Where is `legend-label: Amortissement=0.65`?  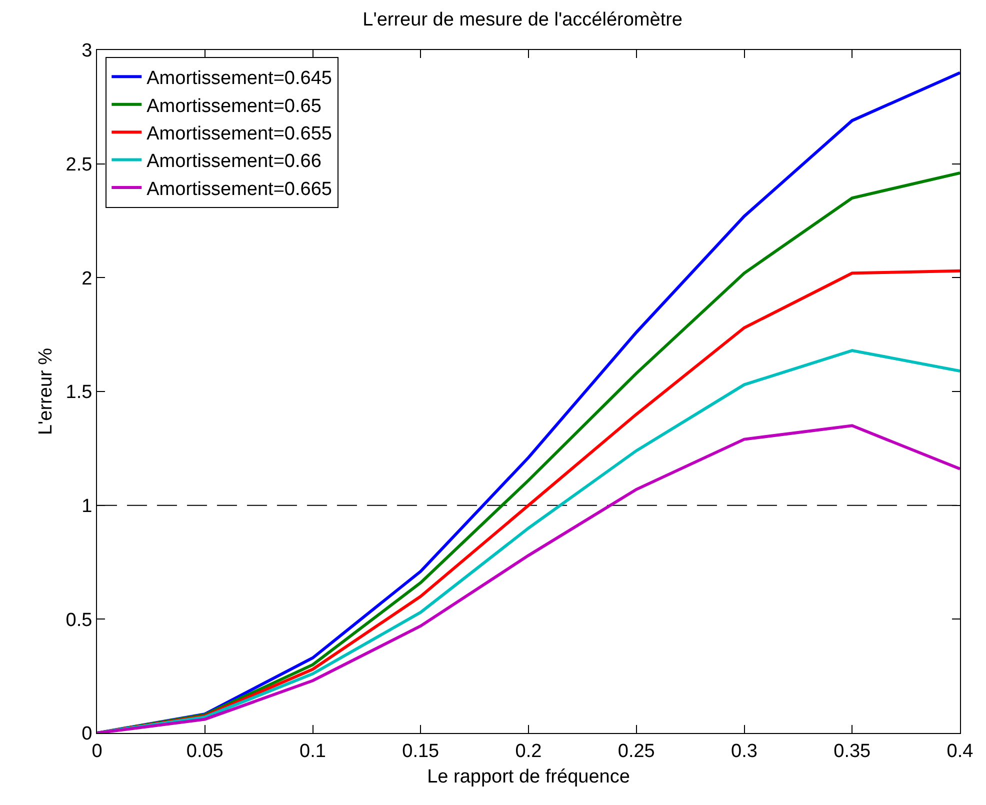 legend-label: Amortissement=0.65 is located at coordinates (234, 106).